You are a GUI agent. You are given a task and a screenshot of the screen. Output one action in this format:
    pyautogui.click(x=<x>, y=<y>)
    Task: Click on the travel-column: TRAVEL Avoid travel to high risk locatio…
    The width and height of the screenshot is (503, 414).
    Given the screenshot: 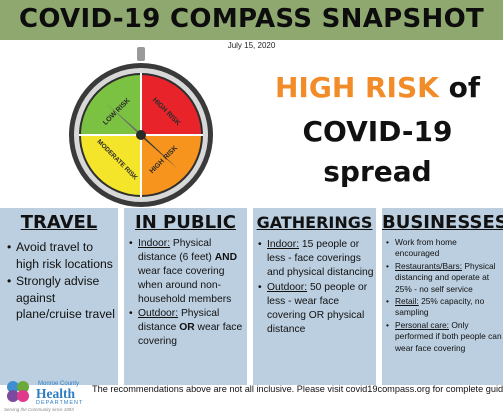 What is the action you would take?
    pyautogui.click(x=59, y=296)
    